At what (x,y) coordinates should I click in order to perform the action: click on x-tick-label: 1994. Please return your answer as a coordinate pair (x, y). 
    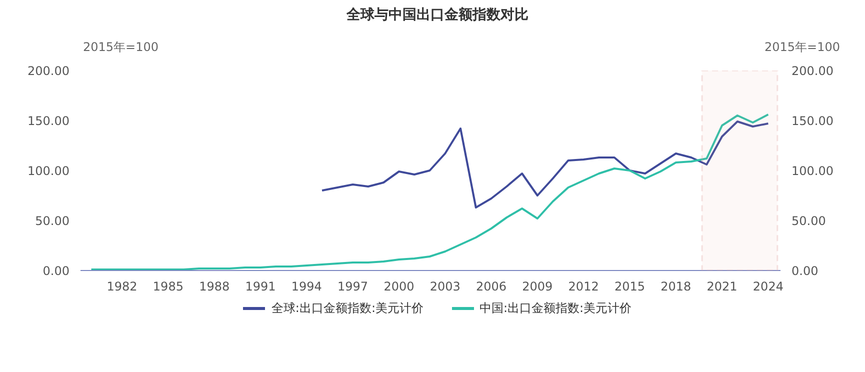
    Looking at the image, I should click on (306, 287).